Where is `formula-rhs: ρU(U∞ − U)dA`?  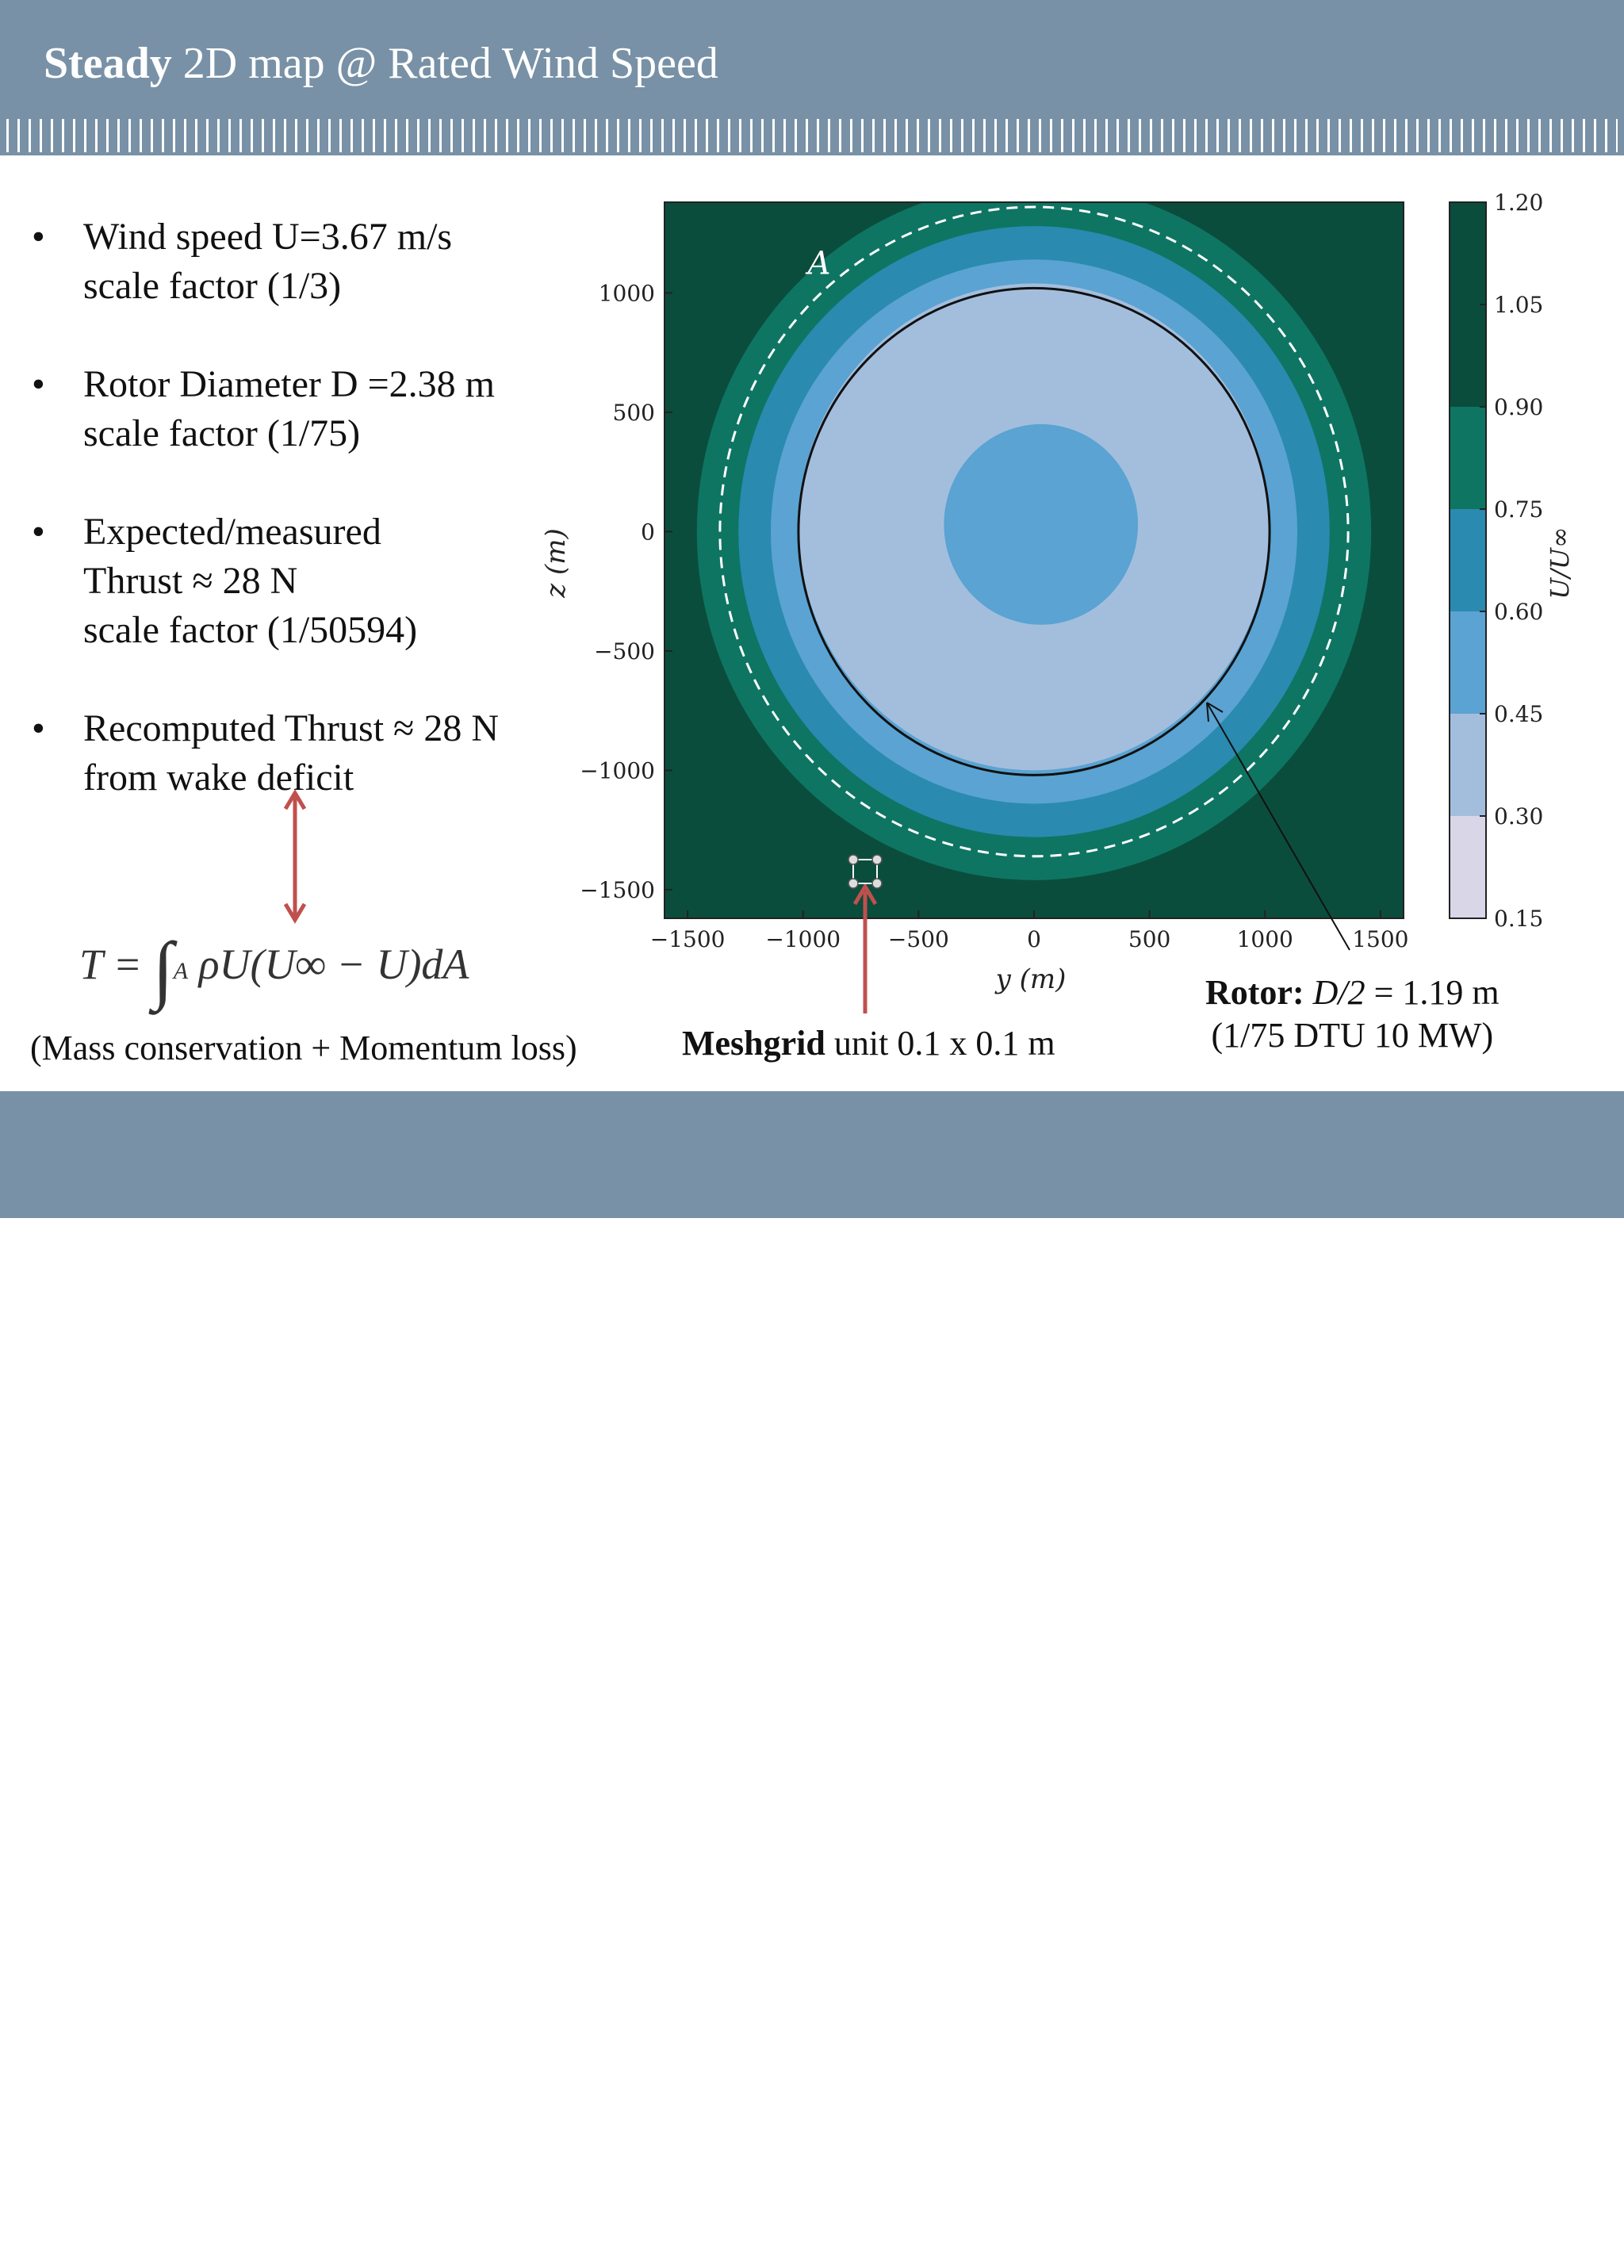
formula-rhs: ρU(U∞ − U)dA is located at coordinates (333, 964).